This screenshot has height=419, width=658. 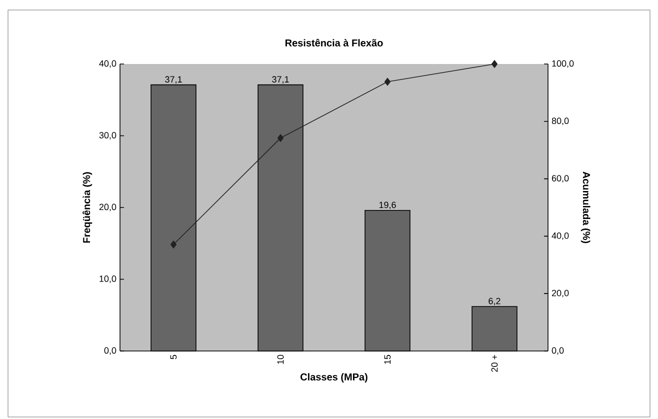 What do you see at coordinates (558, 351) in the screenshot?
I see `y2-tick-label: 0,0` at bounding box center [558, 351].